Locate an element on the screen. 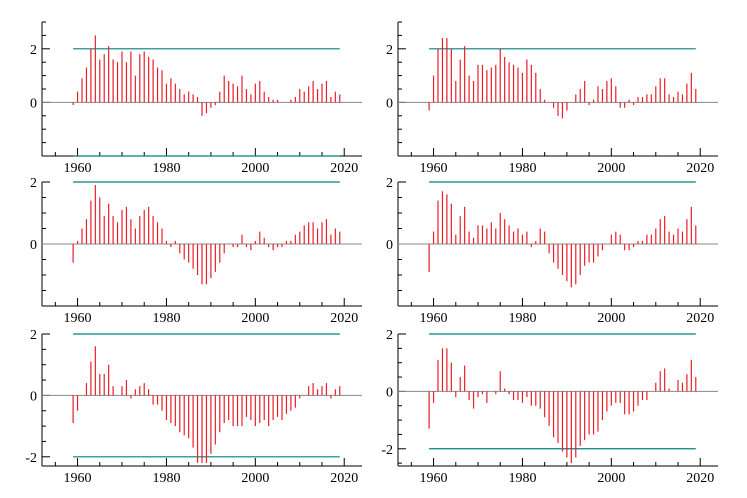 The height and width of the screenshot is (498, 747). chart-panel-3: 0 2 1960 1980 2000 2020 is located at coordinates (196, 251).